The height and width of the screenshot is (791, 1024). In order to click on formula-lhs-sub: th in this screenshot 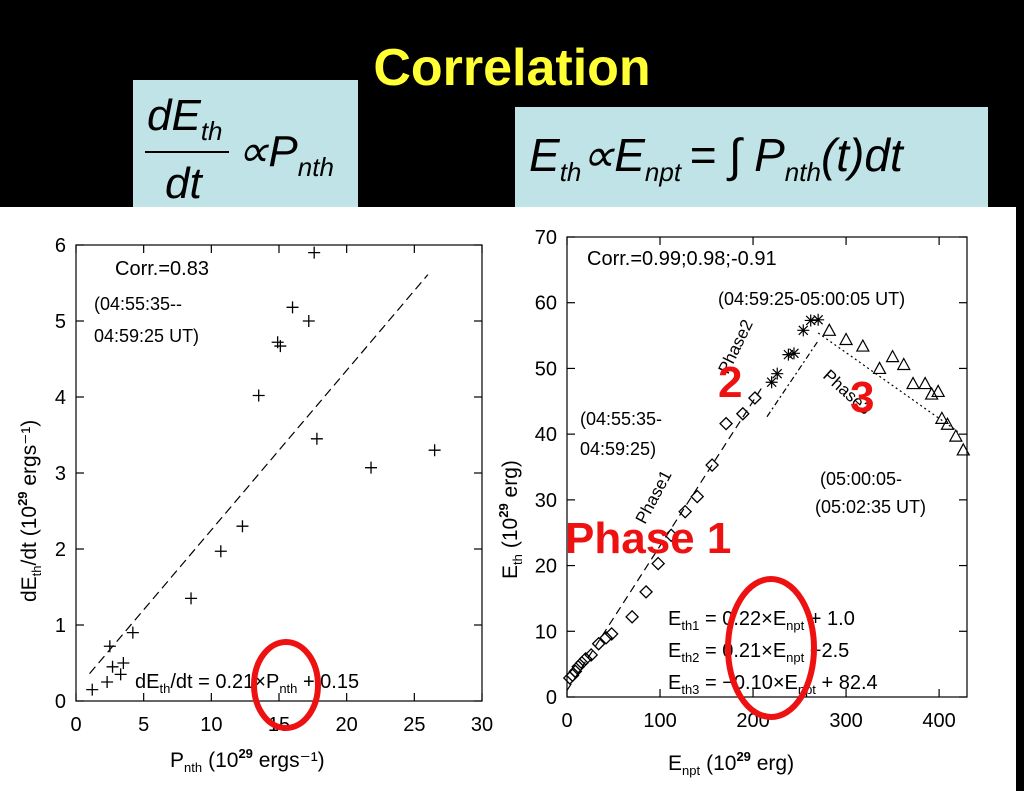, I will do `click(571, 172)`.